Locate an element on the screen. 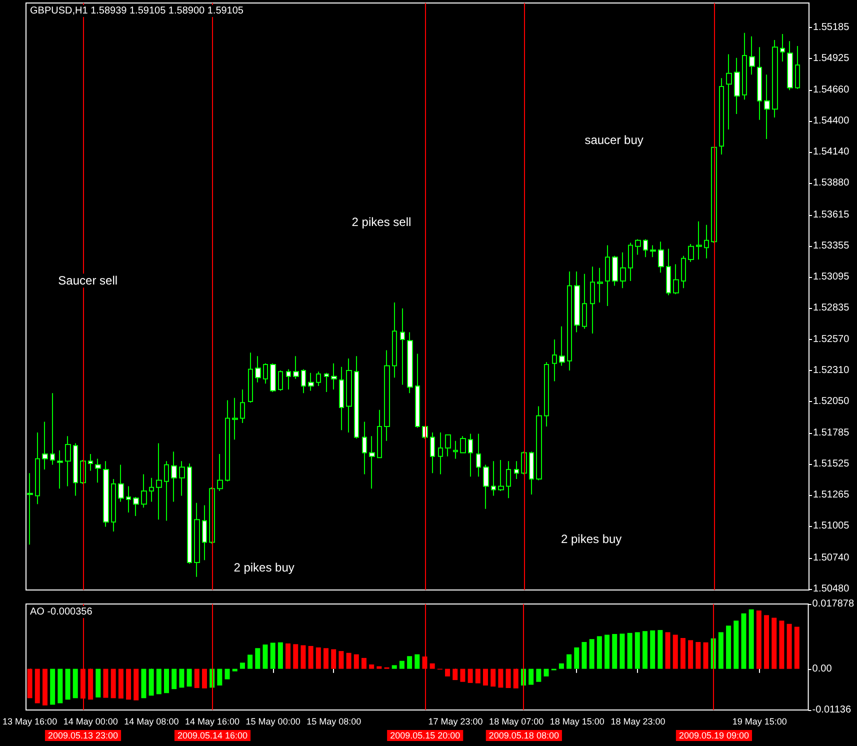 This screenshot has height=746, width=857. y-tick-label: 1.53095 is located at coordinates (831, 276).